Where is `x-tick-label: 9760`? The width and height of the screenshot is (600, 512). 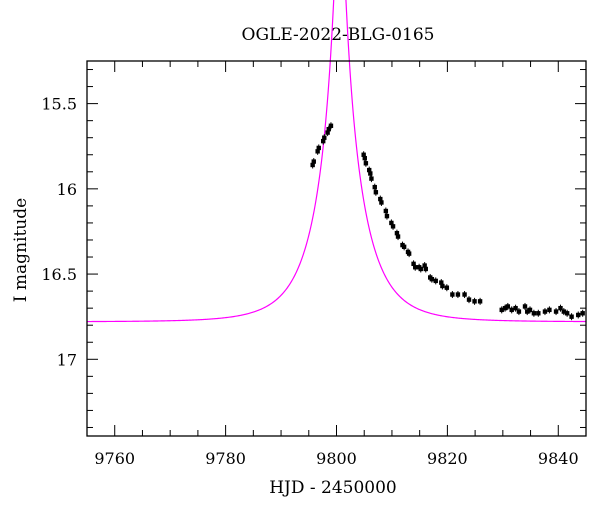
x-tick-label: 9760 is located at coordinates (114, 458).